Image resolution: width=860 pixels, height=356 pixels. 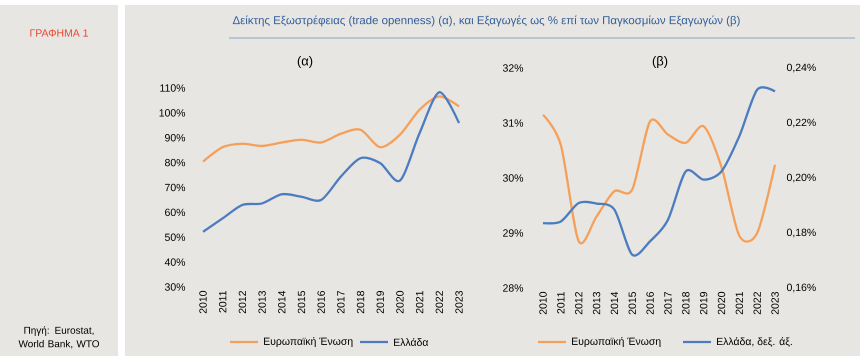 What do you see at coordinates (175, 262) in the screenshot?
I see `y-tick-label: 40%` at bounding box center [175, 262].